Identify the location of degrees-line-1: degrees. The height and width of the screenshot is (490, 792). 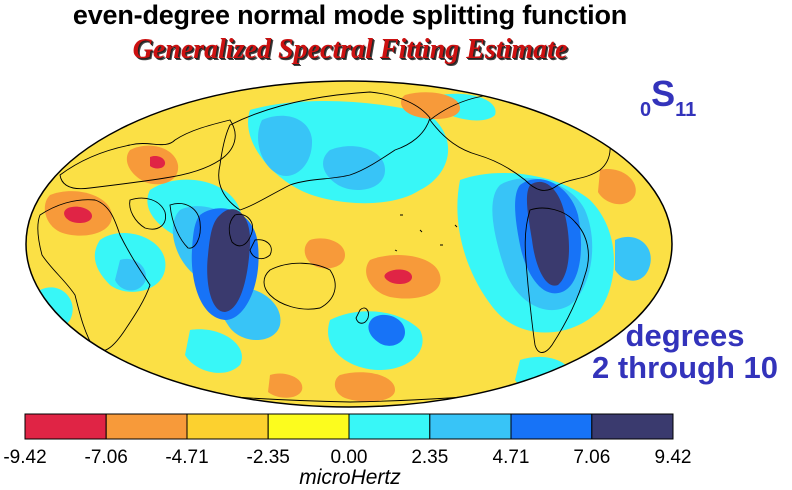
(685, 335).